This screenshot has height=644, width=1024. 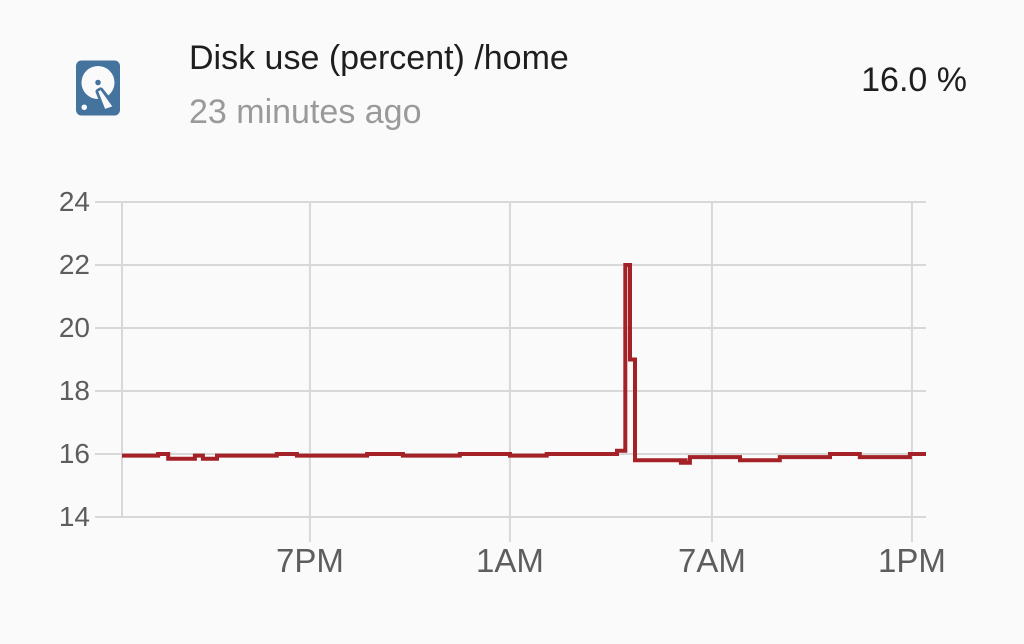 I want to click on y-axis-tick-label: 24, so click(x=74, y=201).